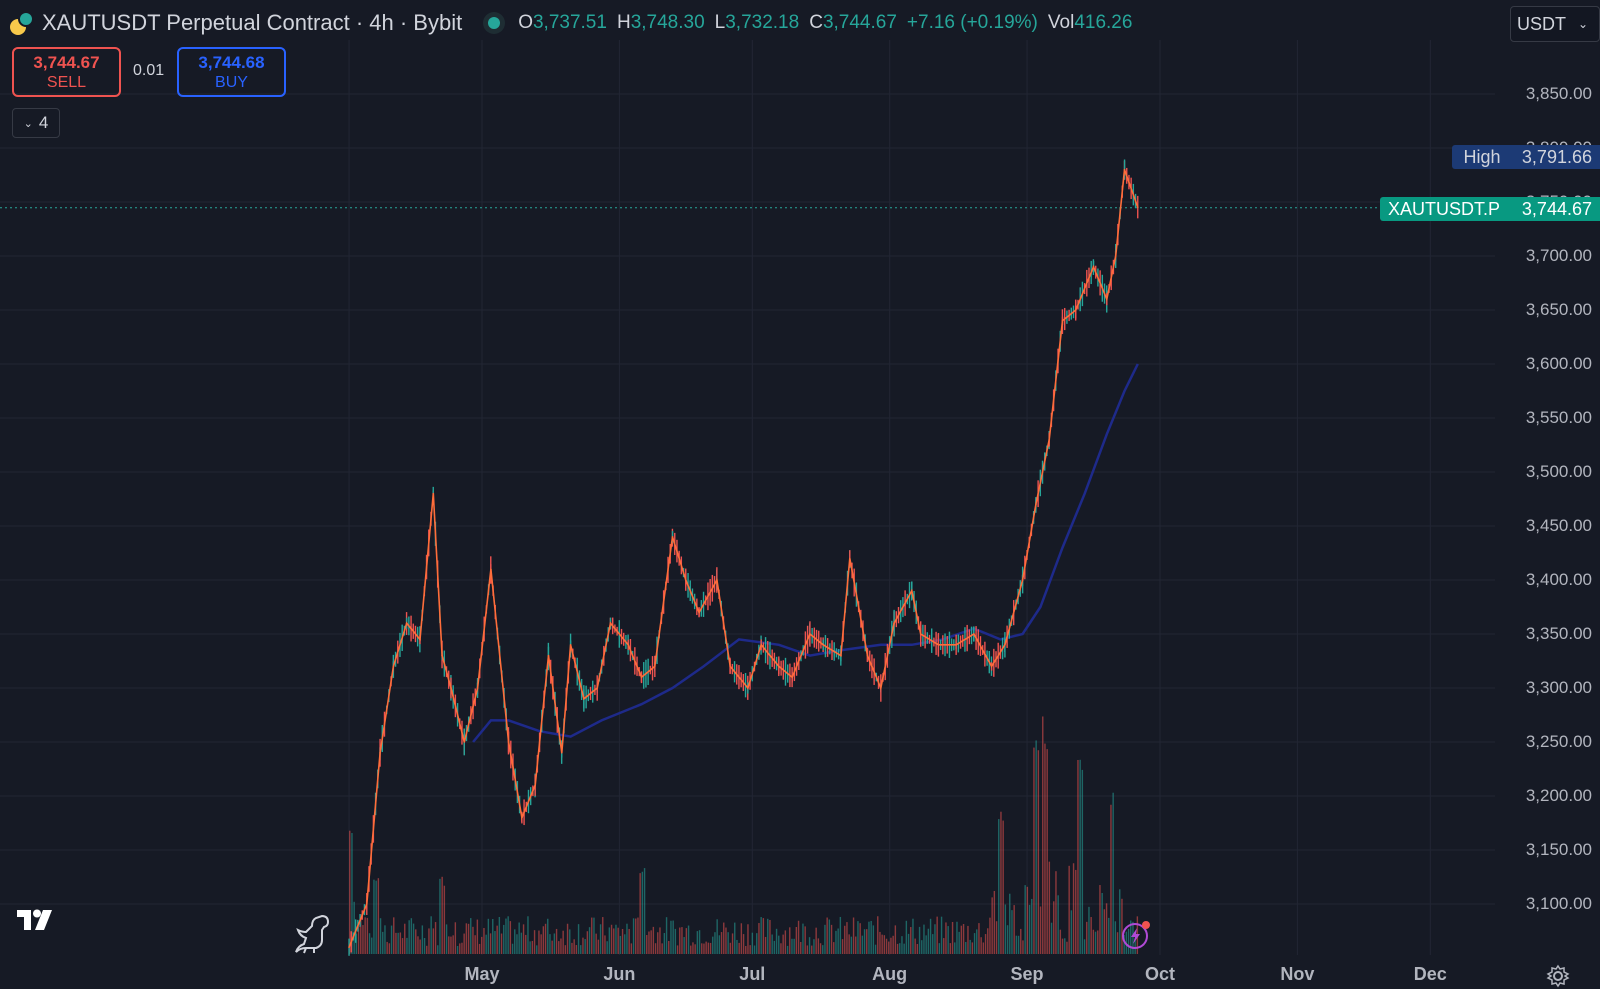 This screenshot has height=989, width=1600. What do you see at coordinates (252, 22) in the screenshot?
I see `symbol-title: XAUTUSDT Perpetual Contract · 4h · Bybit` at bounding box center [252, 22].